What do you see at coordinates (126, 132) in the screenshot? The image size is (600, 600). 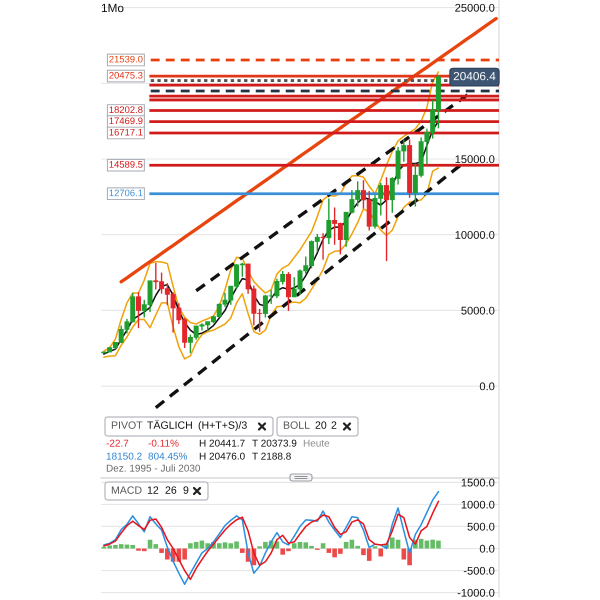 I see `ref-line-label: 16717.1` at bounding box center [126, 132].